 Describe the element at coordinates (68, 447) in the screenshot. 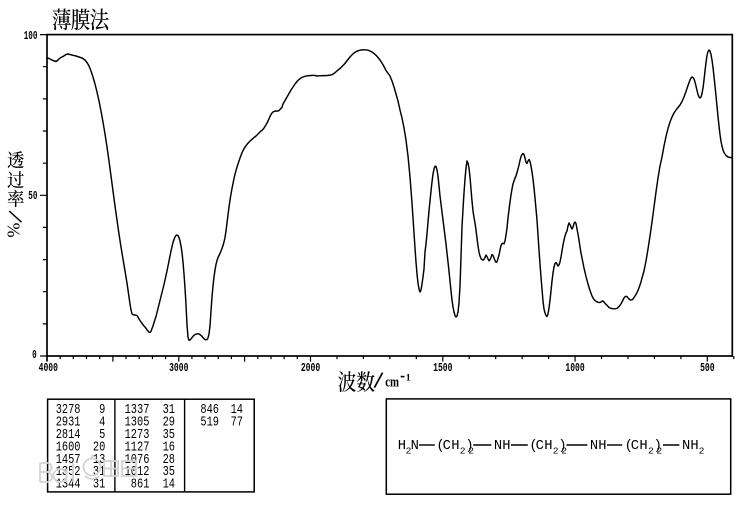

I see `svg-text: 1600` at that location.